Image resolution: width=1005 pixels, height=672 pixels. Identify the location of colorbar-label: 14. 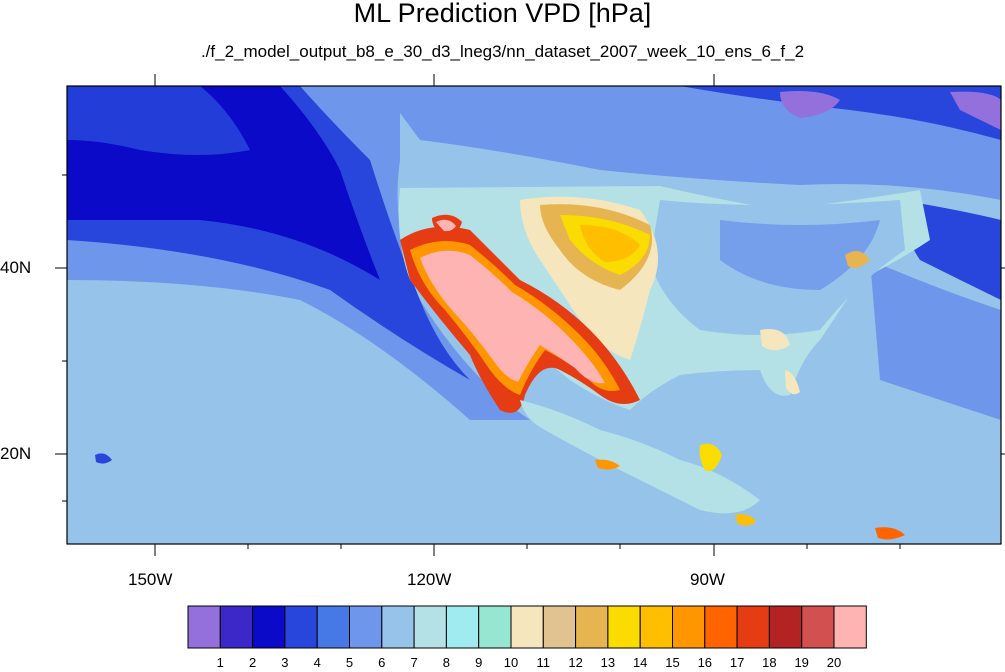
(640, 662).